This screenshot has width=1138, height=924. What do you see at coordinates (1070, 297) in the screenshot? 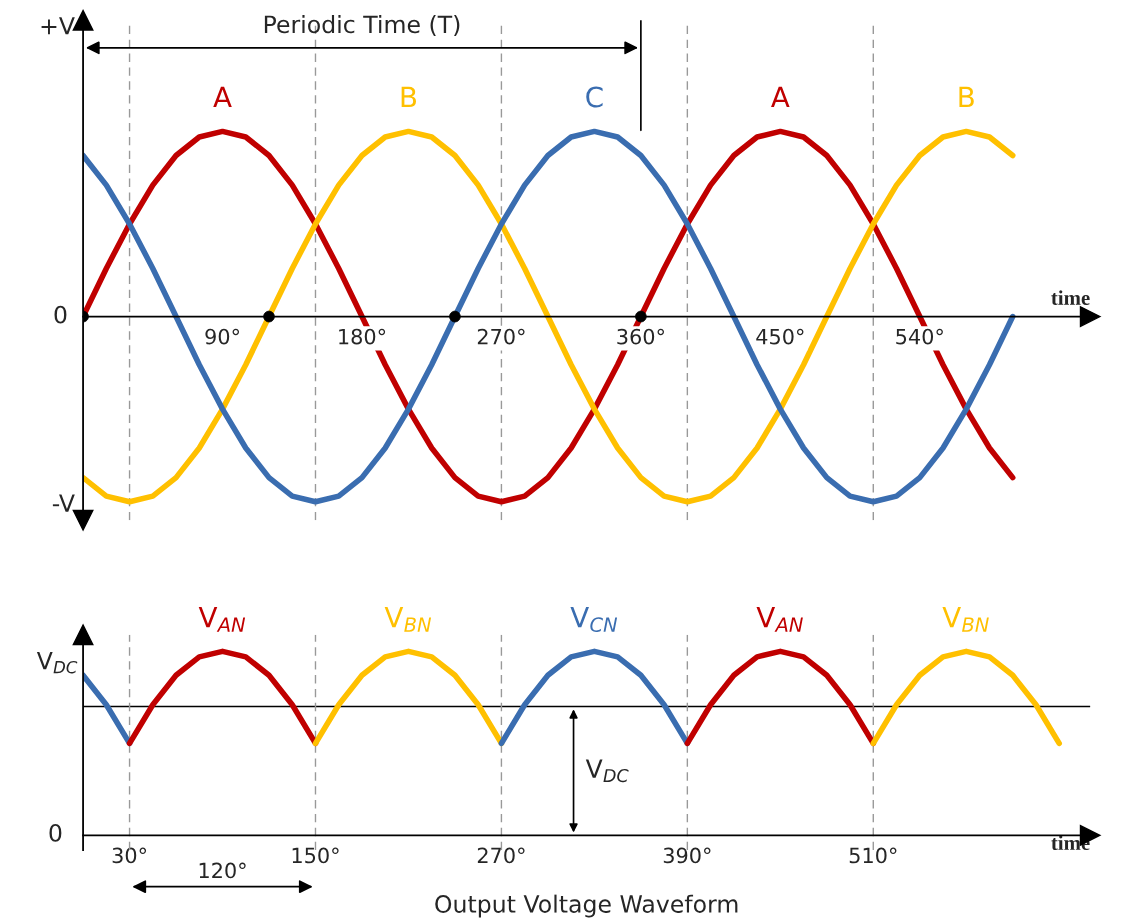
I see `x-axis-title: time` at bounding box center [1070, 297].